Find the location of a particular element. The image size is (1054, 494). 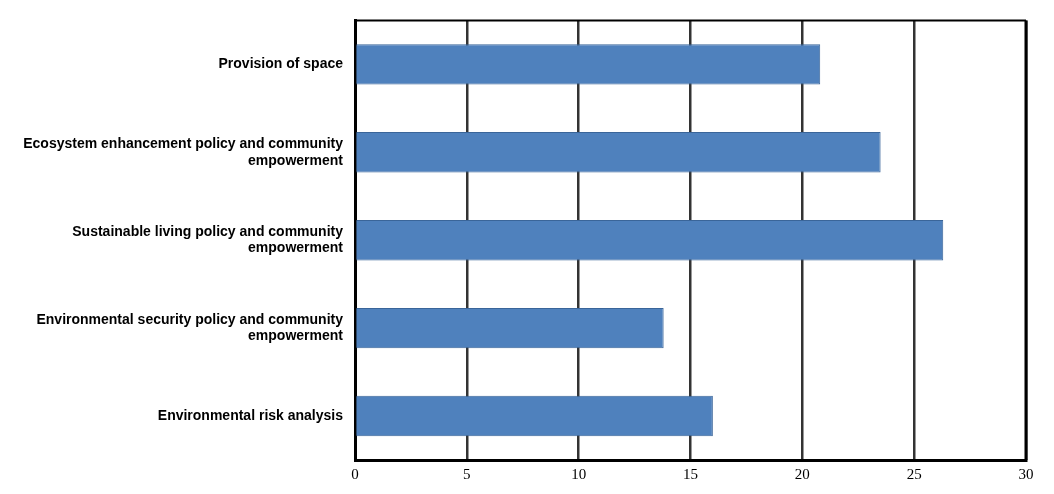

x-tick-label: 30 is located at coordinates (1026, 473).